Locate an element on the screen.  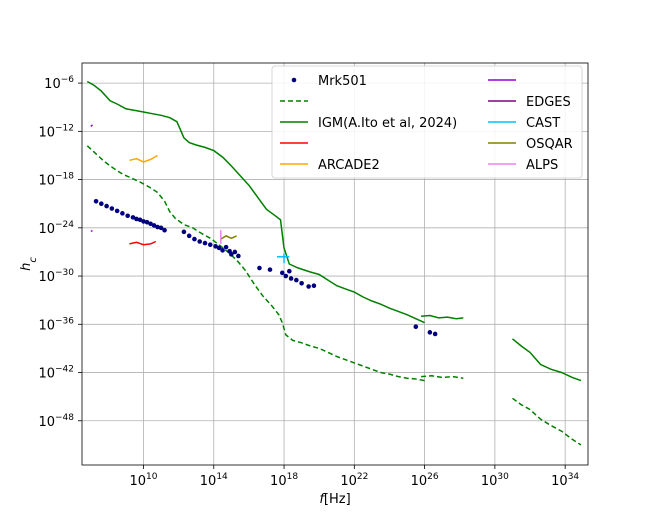
x-tick-label: 1026 is located at coordinates (425, 480).